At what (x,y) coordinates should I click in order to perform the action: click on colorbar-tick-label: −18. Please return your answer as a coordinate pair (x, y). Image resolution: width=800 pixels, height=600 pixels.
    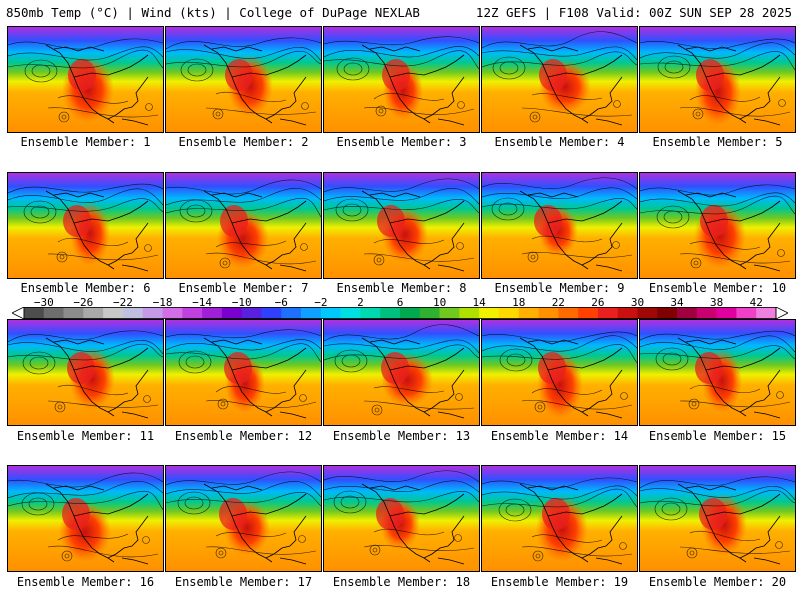
    Looking at the image, I should click on (162, 302).